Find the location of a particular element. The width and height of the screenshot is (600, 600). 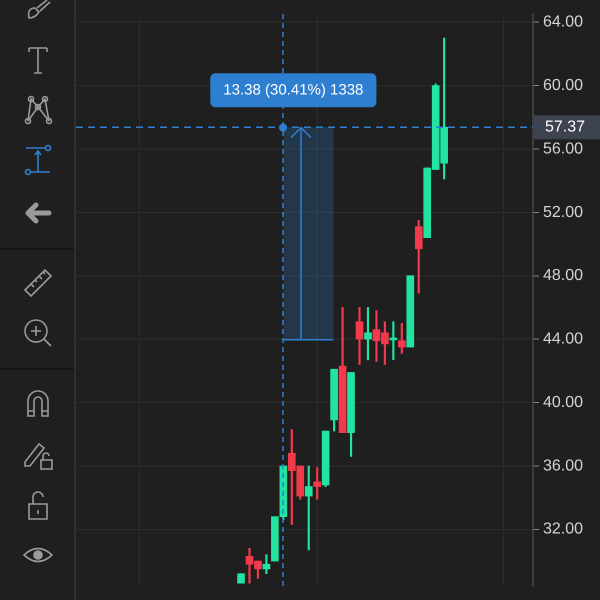

y-tick-label: 48.00 is located at coordinates (563, 275).